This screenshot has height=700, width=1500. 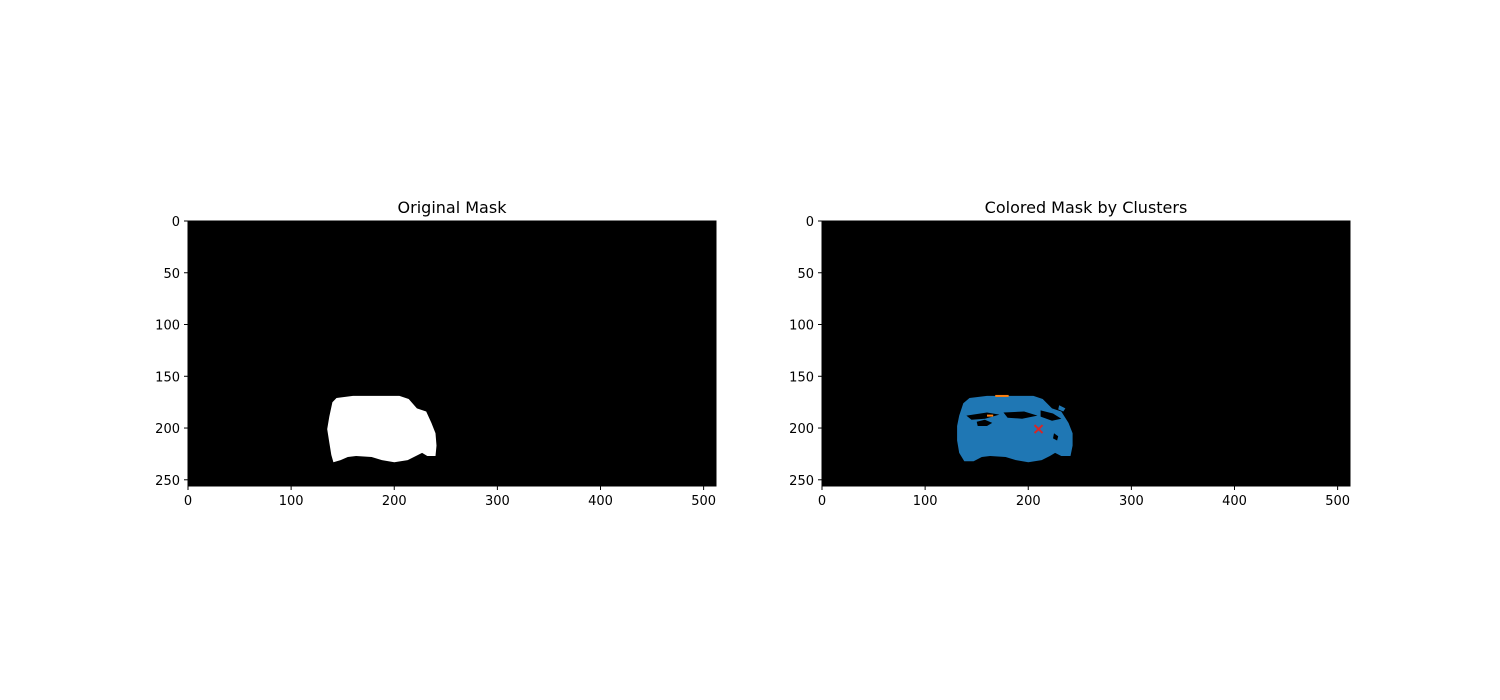 I want to click on cluster-centroid-marker, so click(x=1038, y=429).